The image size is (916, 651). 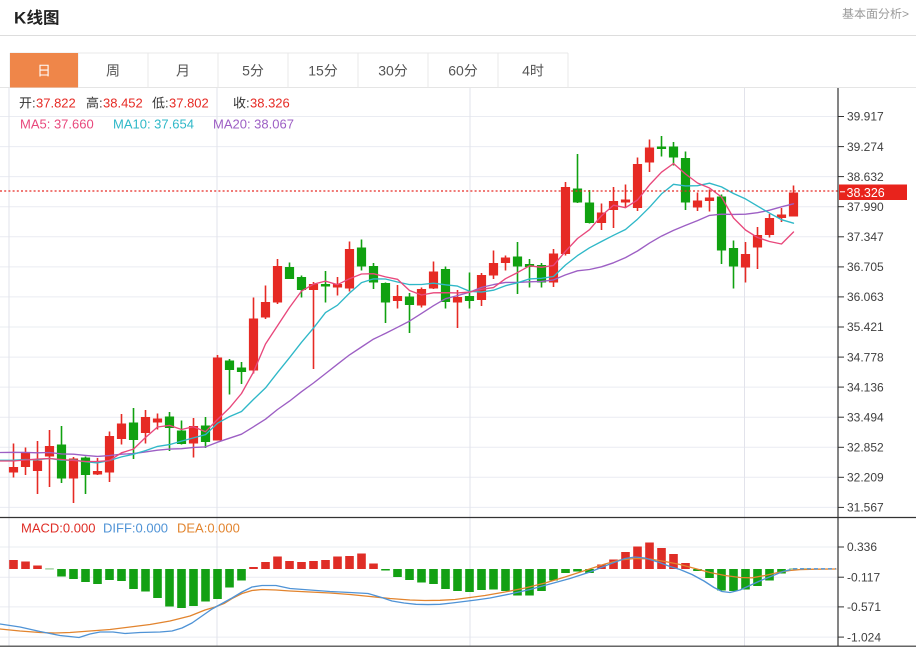 What do you see at coordinates (865, 147) in the screenshot?
I see `svg-text: 39.274` at bounding box center [865, 147].